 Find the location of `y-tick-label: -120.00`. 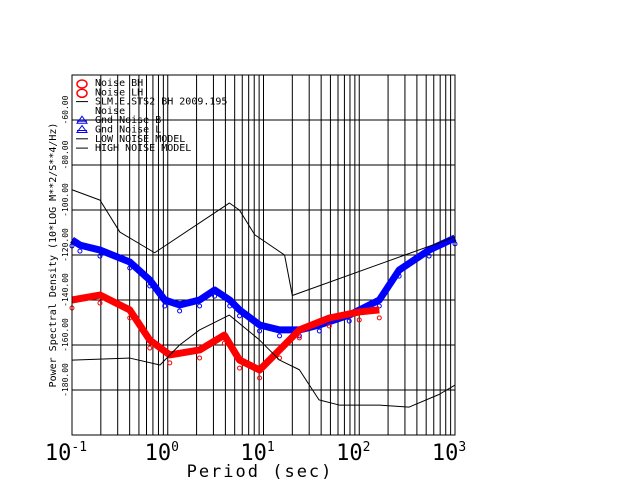

y-tick-label: -120.00 is located at coordinates (65, 245).